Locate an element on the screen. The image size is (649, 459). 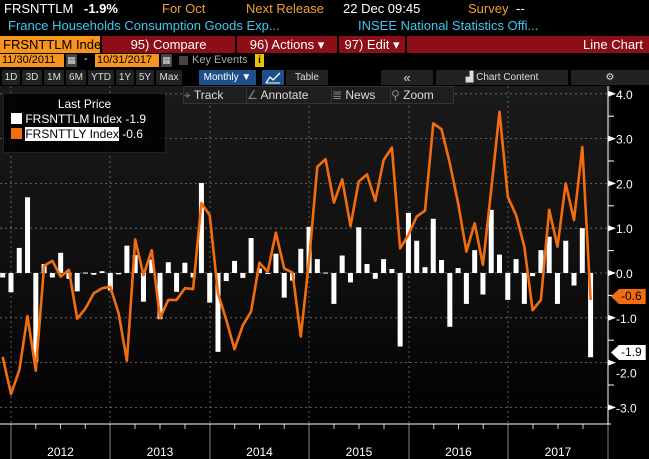
track-button: ⌖ Track is located at coordinates (215, 95).